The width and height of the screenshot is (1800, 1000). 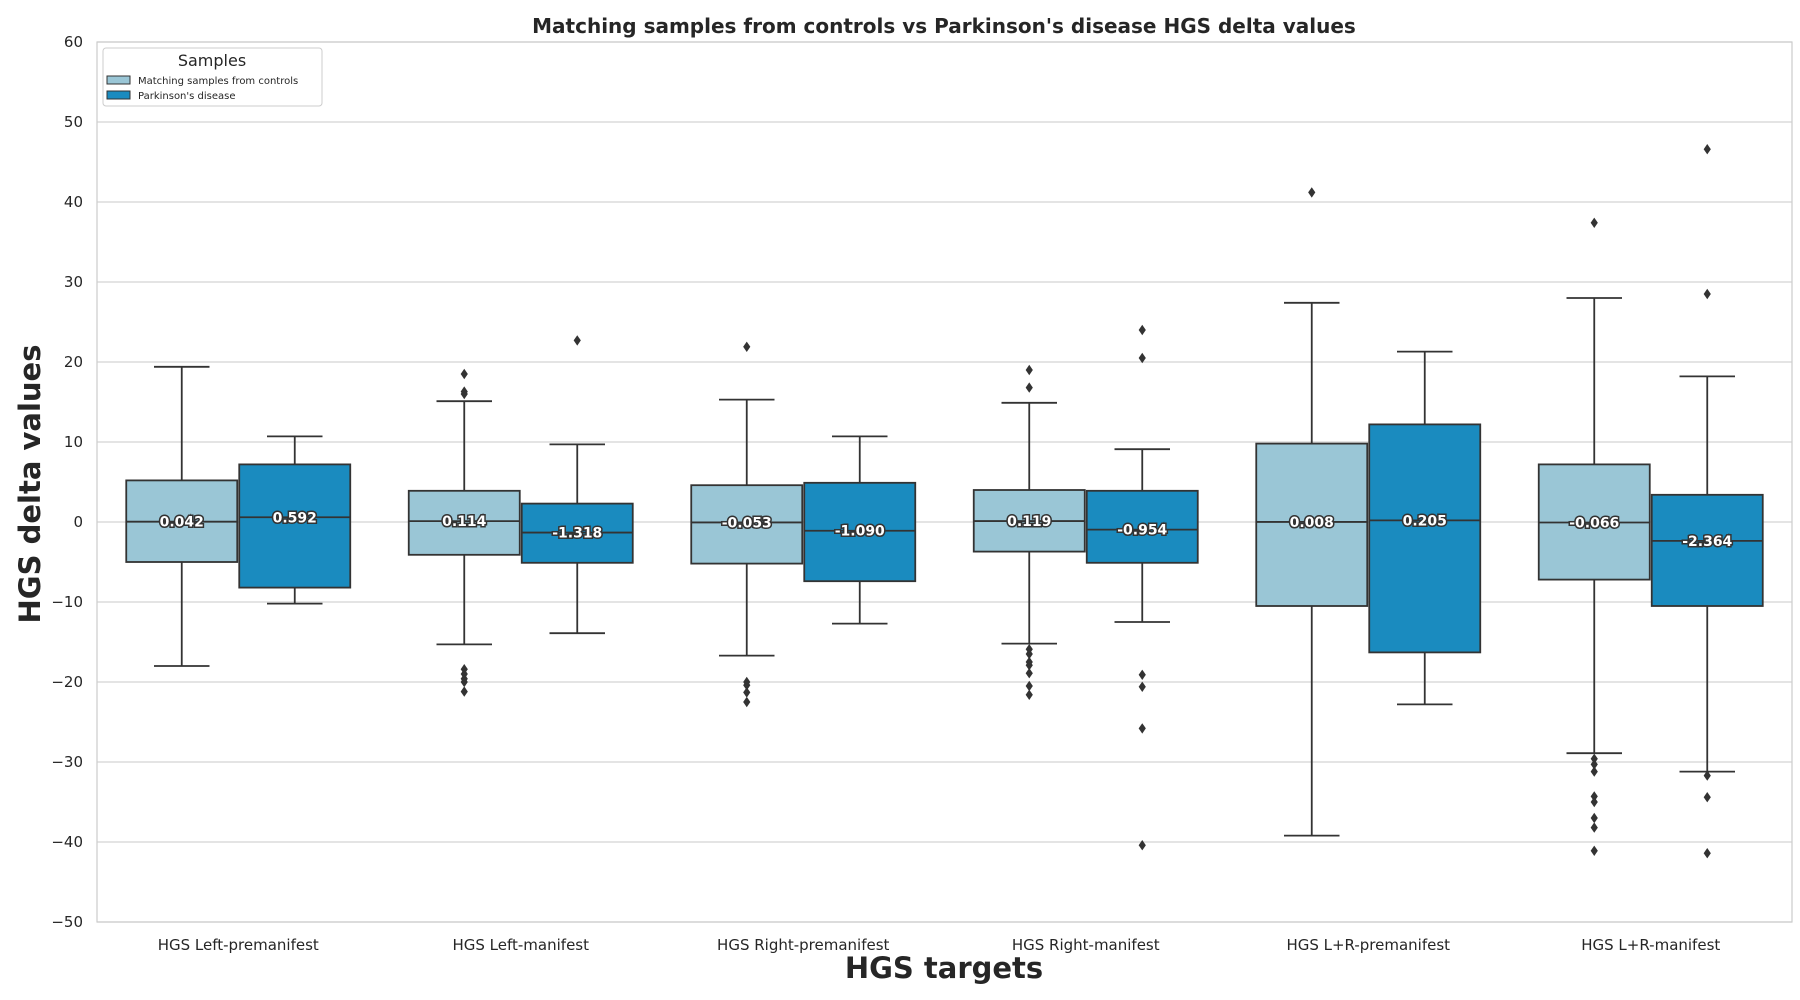 I want to click on median-value-label: 0.114, so click(x=464, y=522).